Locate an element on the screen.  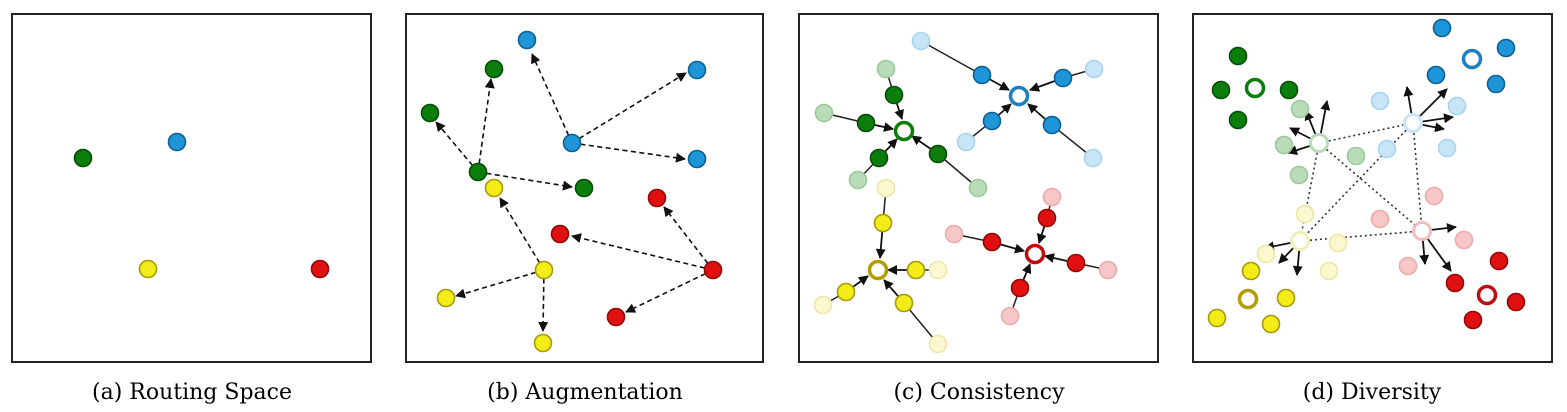
node-blue-faint-center is located at coordinates (1413, 123).